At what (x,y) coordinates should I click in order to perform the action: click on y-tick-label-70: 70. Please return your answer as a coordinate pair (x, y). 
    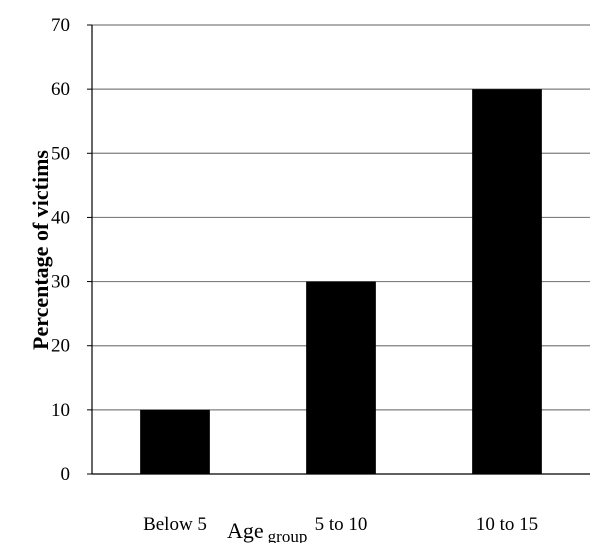
    Looking at the image, I should click on (60, 25).